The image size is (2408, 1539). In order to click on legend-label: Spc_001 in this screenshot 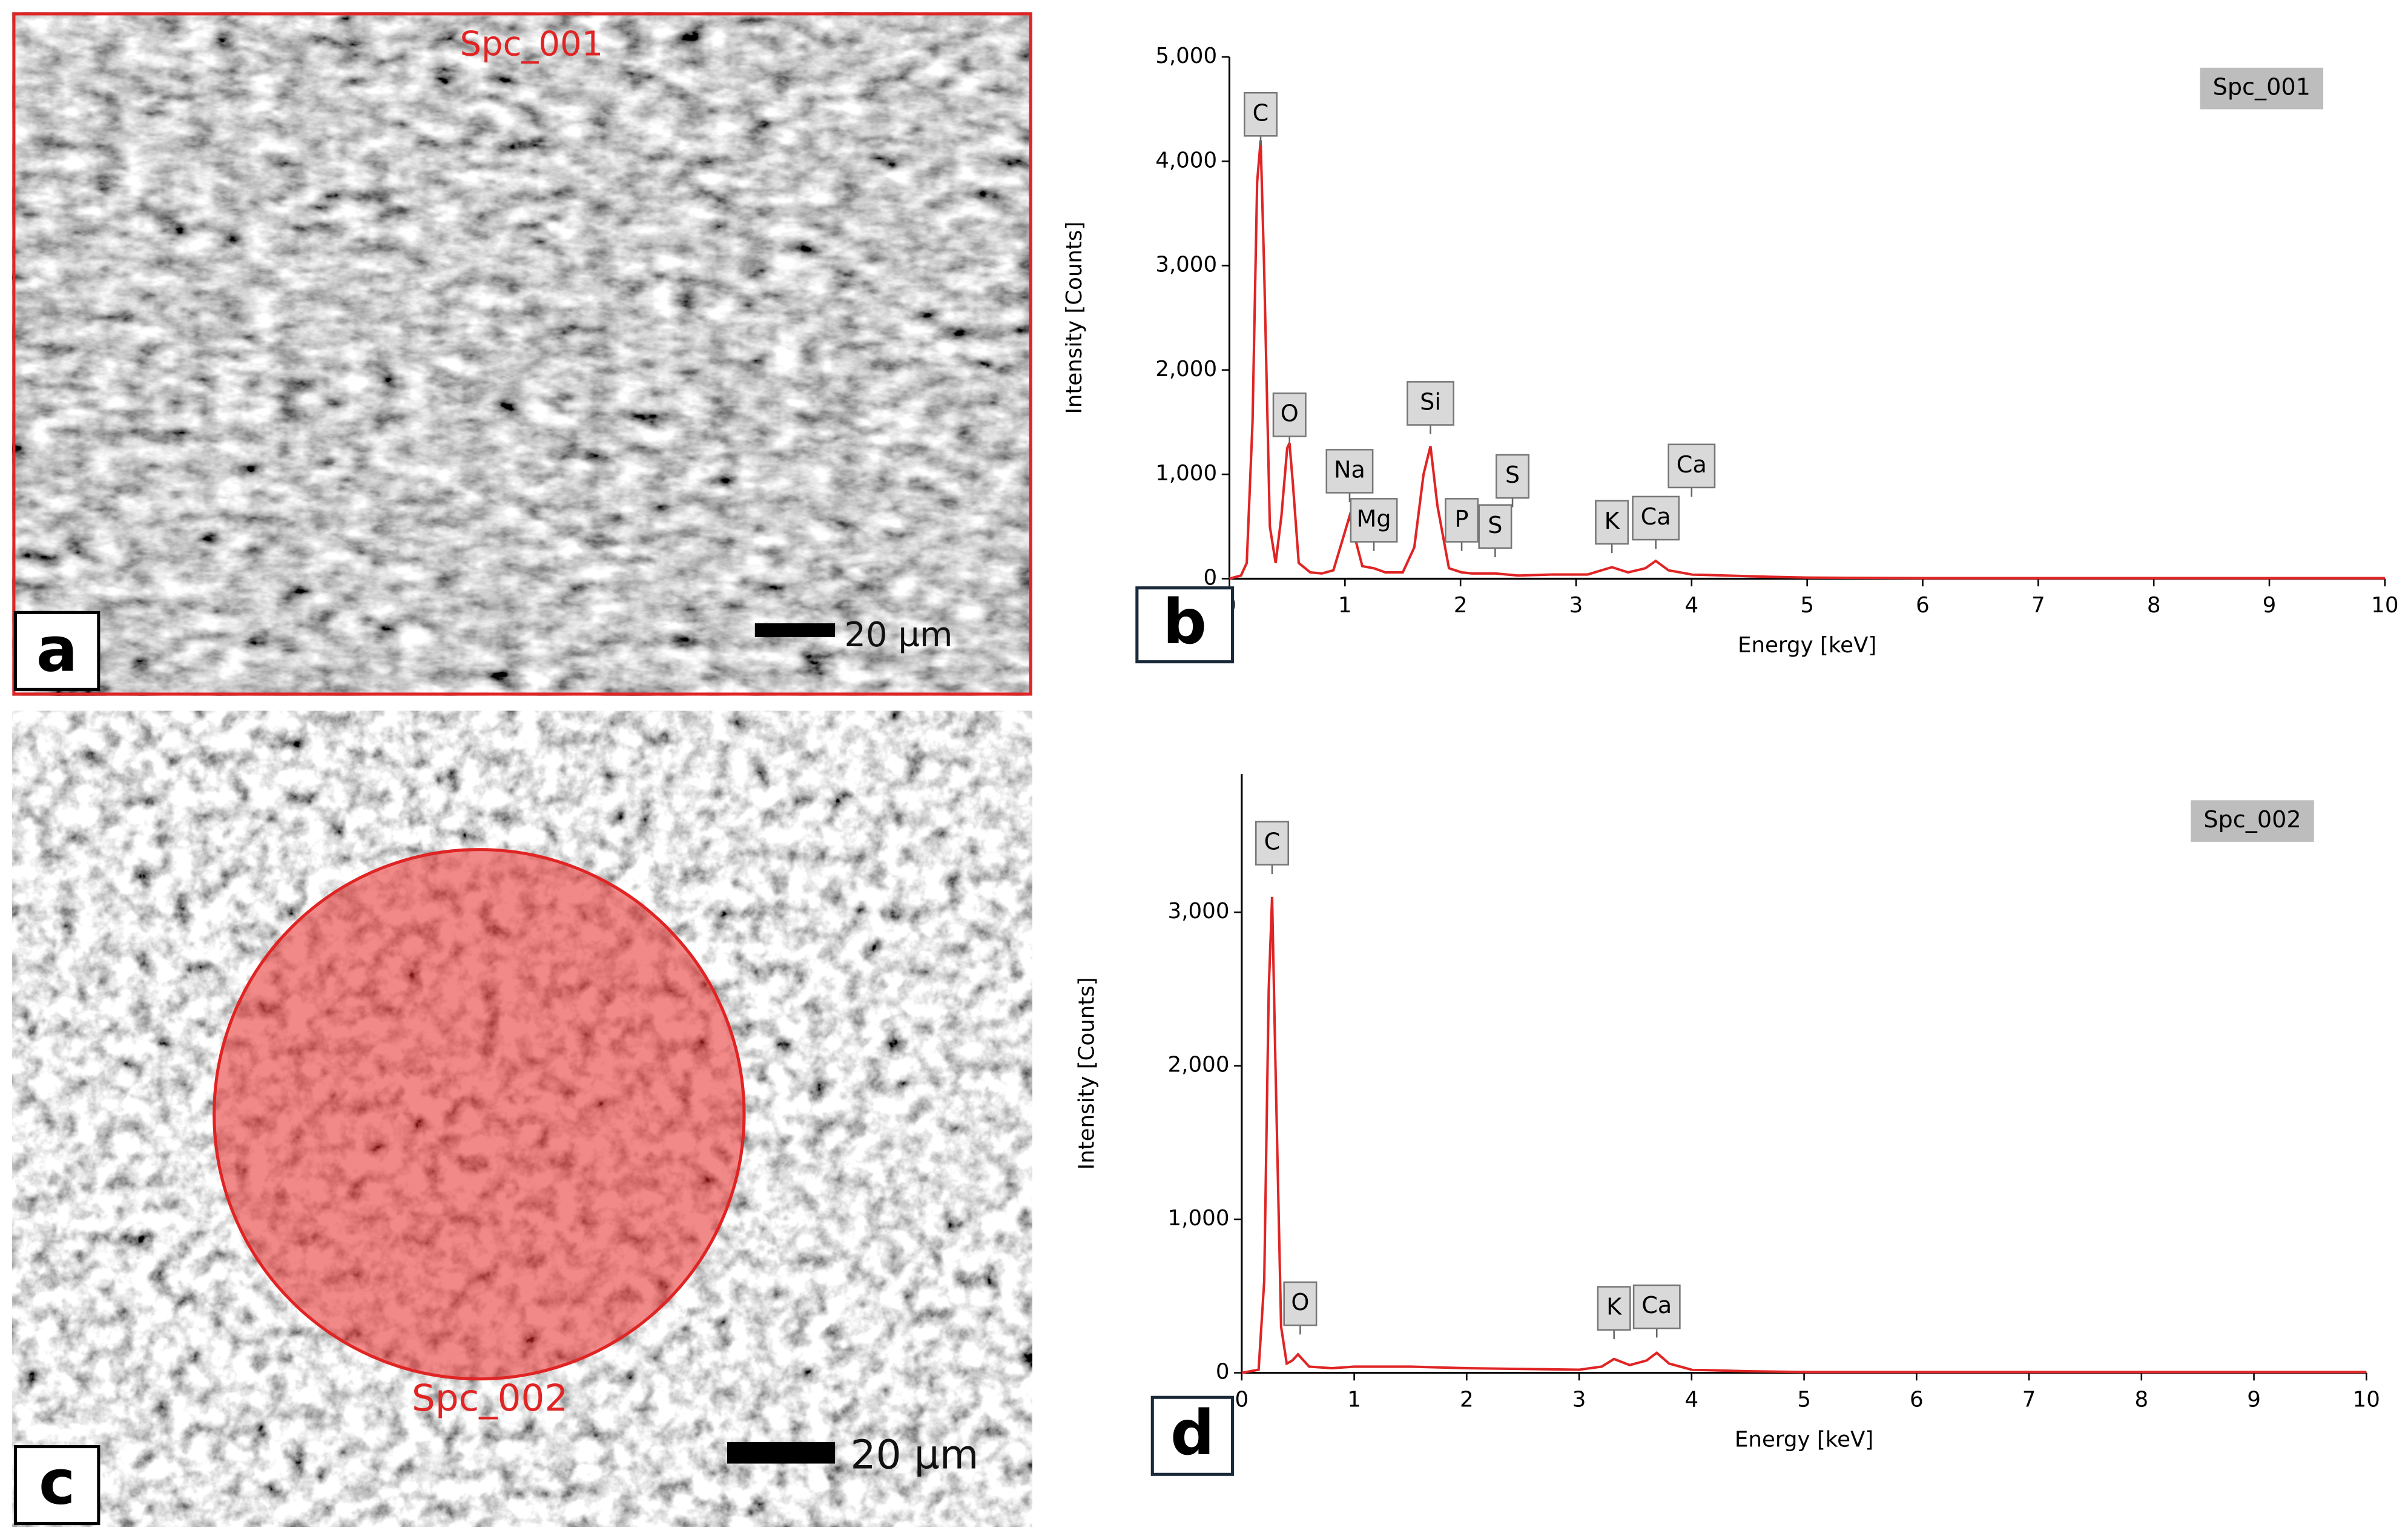, I will do `click(2262, 87)`.